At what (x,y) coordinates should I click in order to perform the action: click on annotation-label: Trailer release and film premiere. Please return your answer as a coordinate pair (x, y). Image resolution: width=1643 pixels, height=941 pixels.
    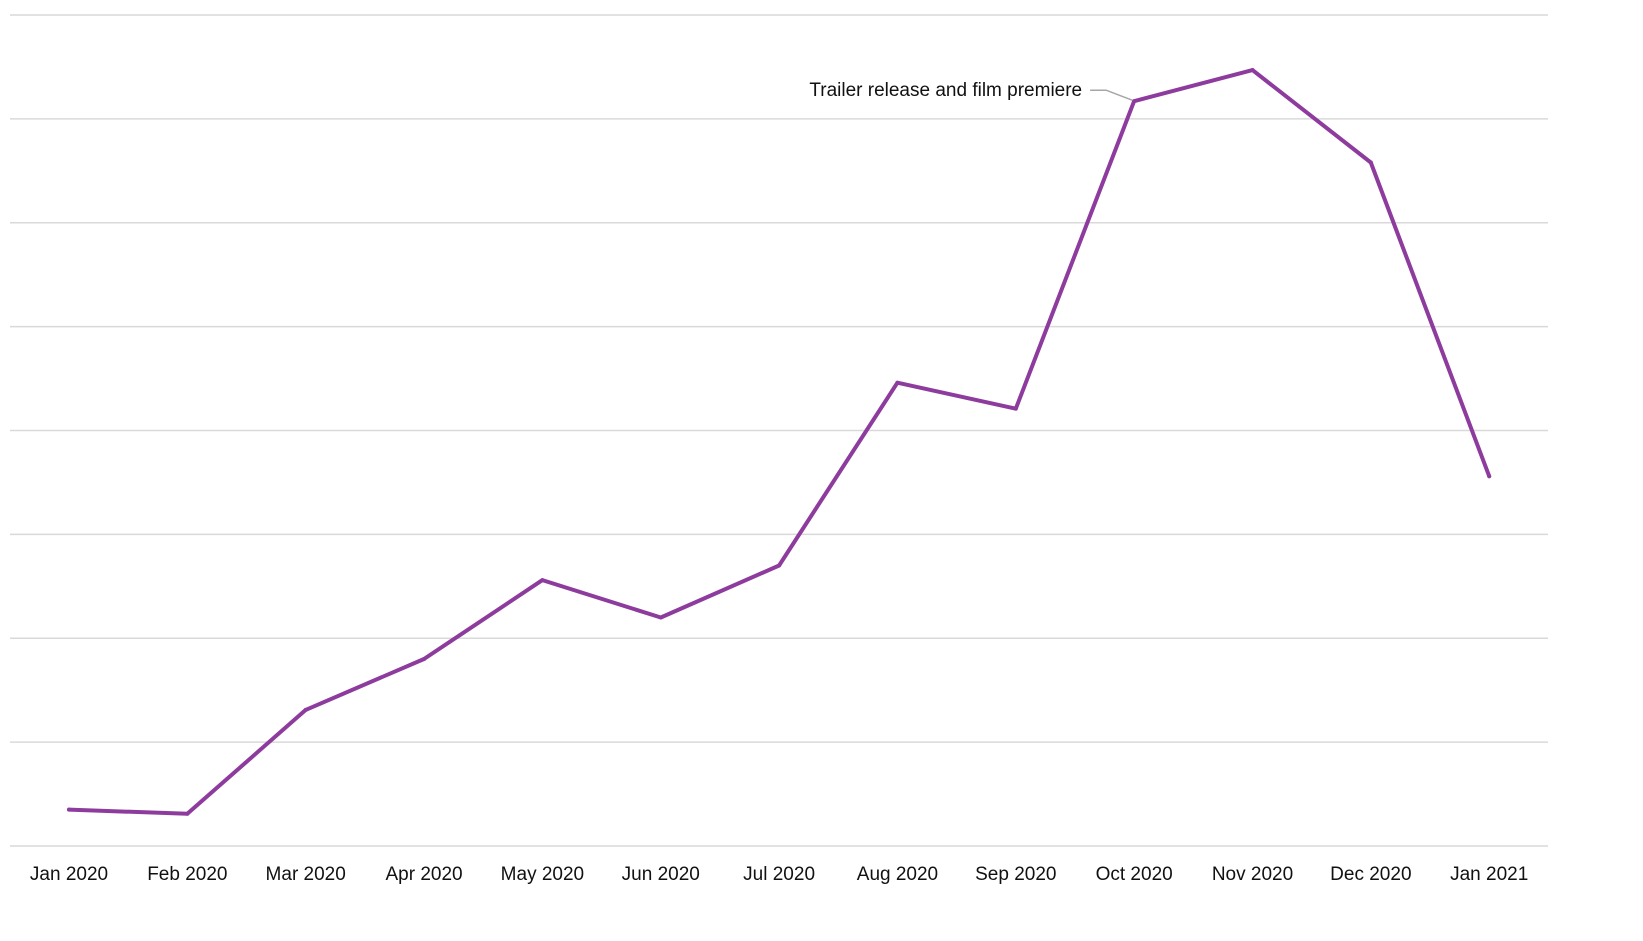
    Looking at the image, I should click on (945, 90).